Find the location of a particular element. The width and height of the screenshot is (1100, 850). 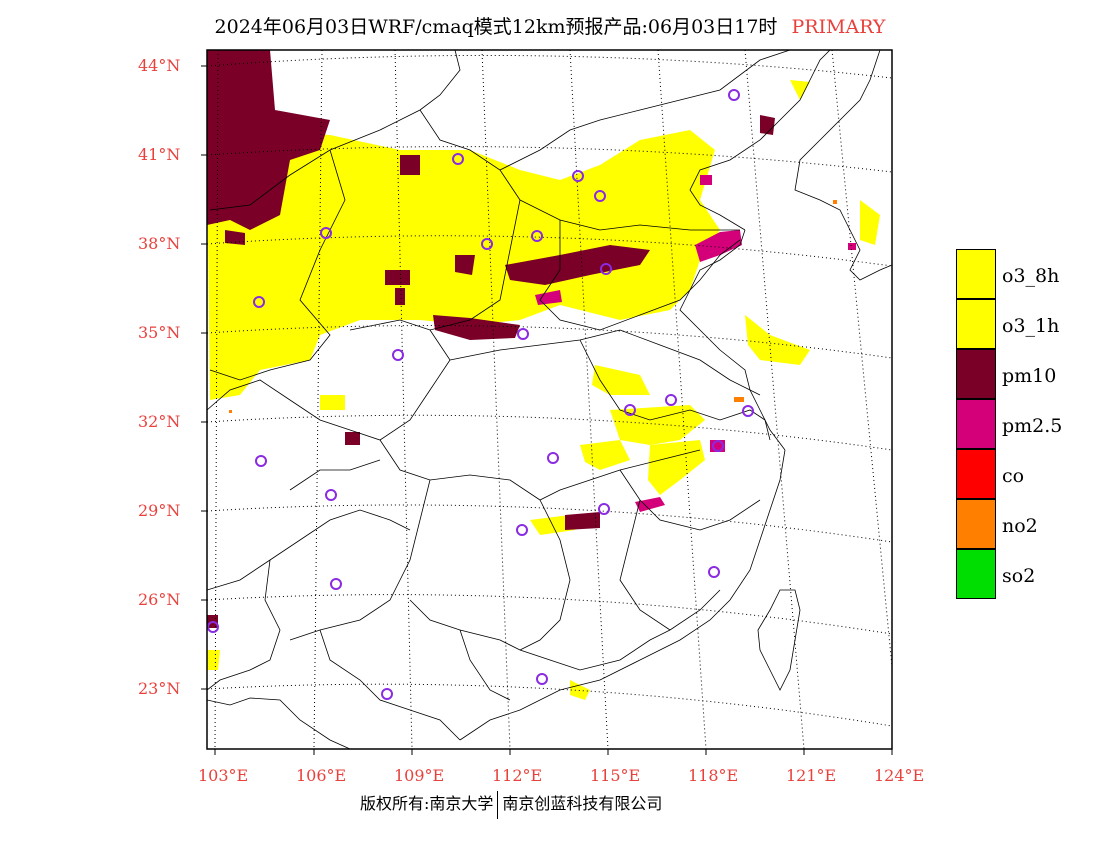

lon-label-115: 115°E is located at coordinates (615, 775).